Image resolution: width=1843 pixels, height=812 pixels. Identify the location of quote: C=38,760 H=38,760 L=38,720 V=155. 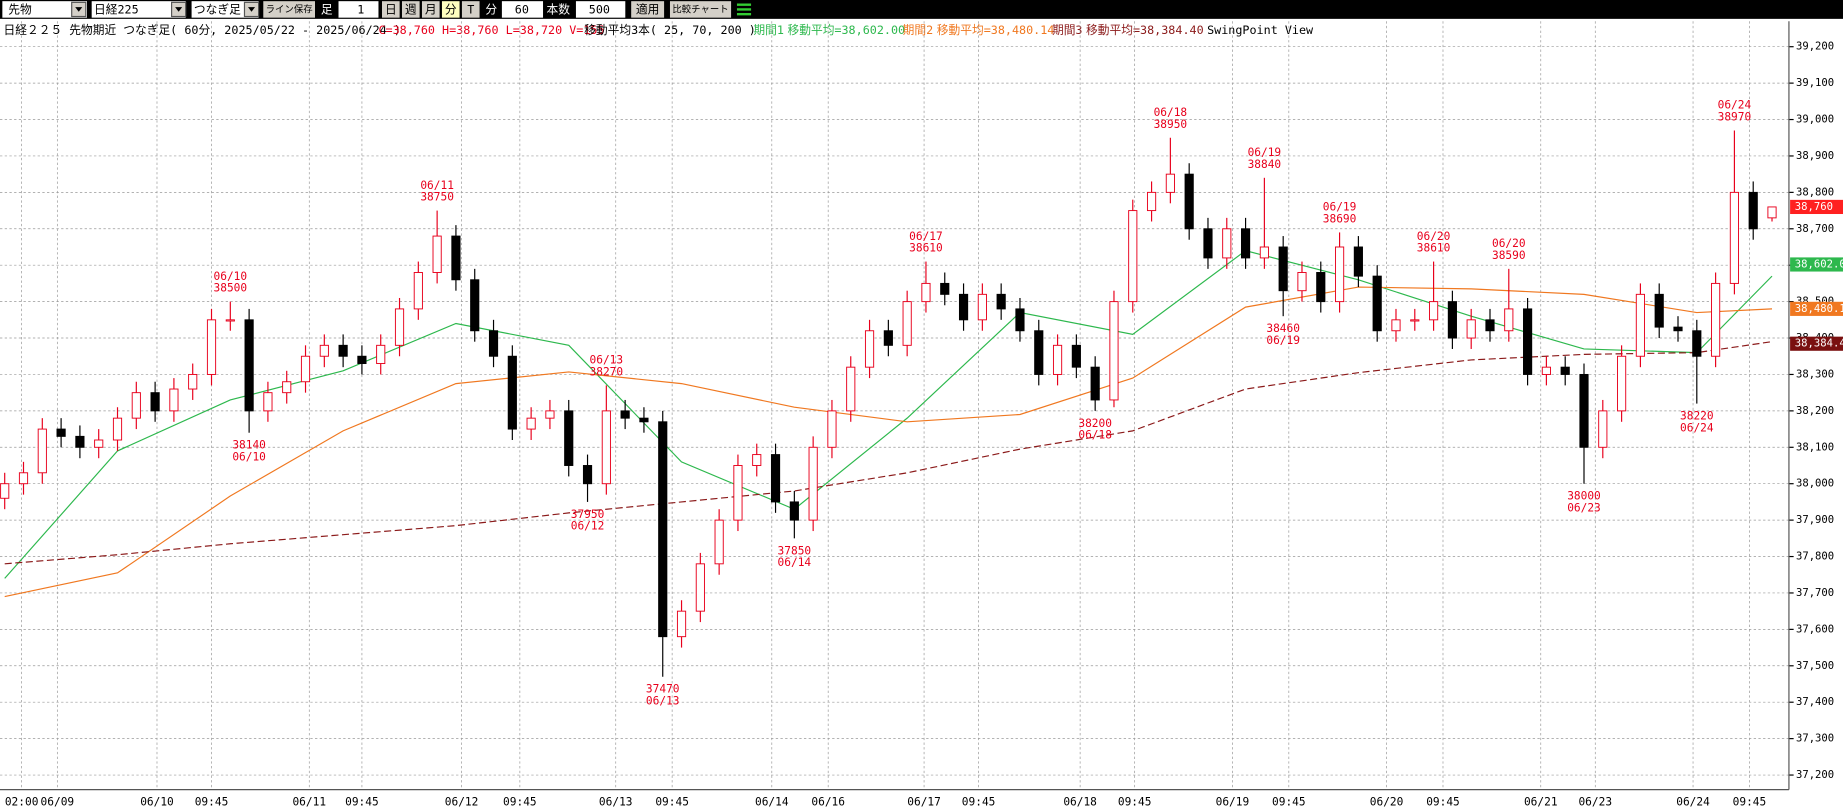
(491, 30).